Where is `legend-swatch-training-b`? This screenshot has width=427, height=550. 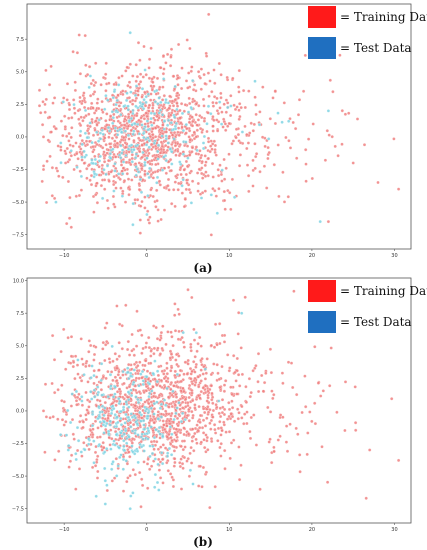 legend-swatch-training-b is located at coordinates (322, 291).